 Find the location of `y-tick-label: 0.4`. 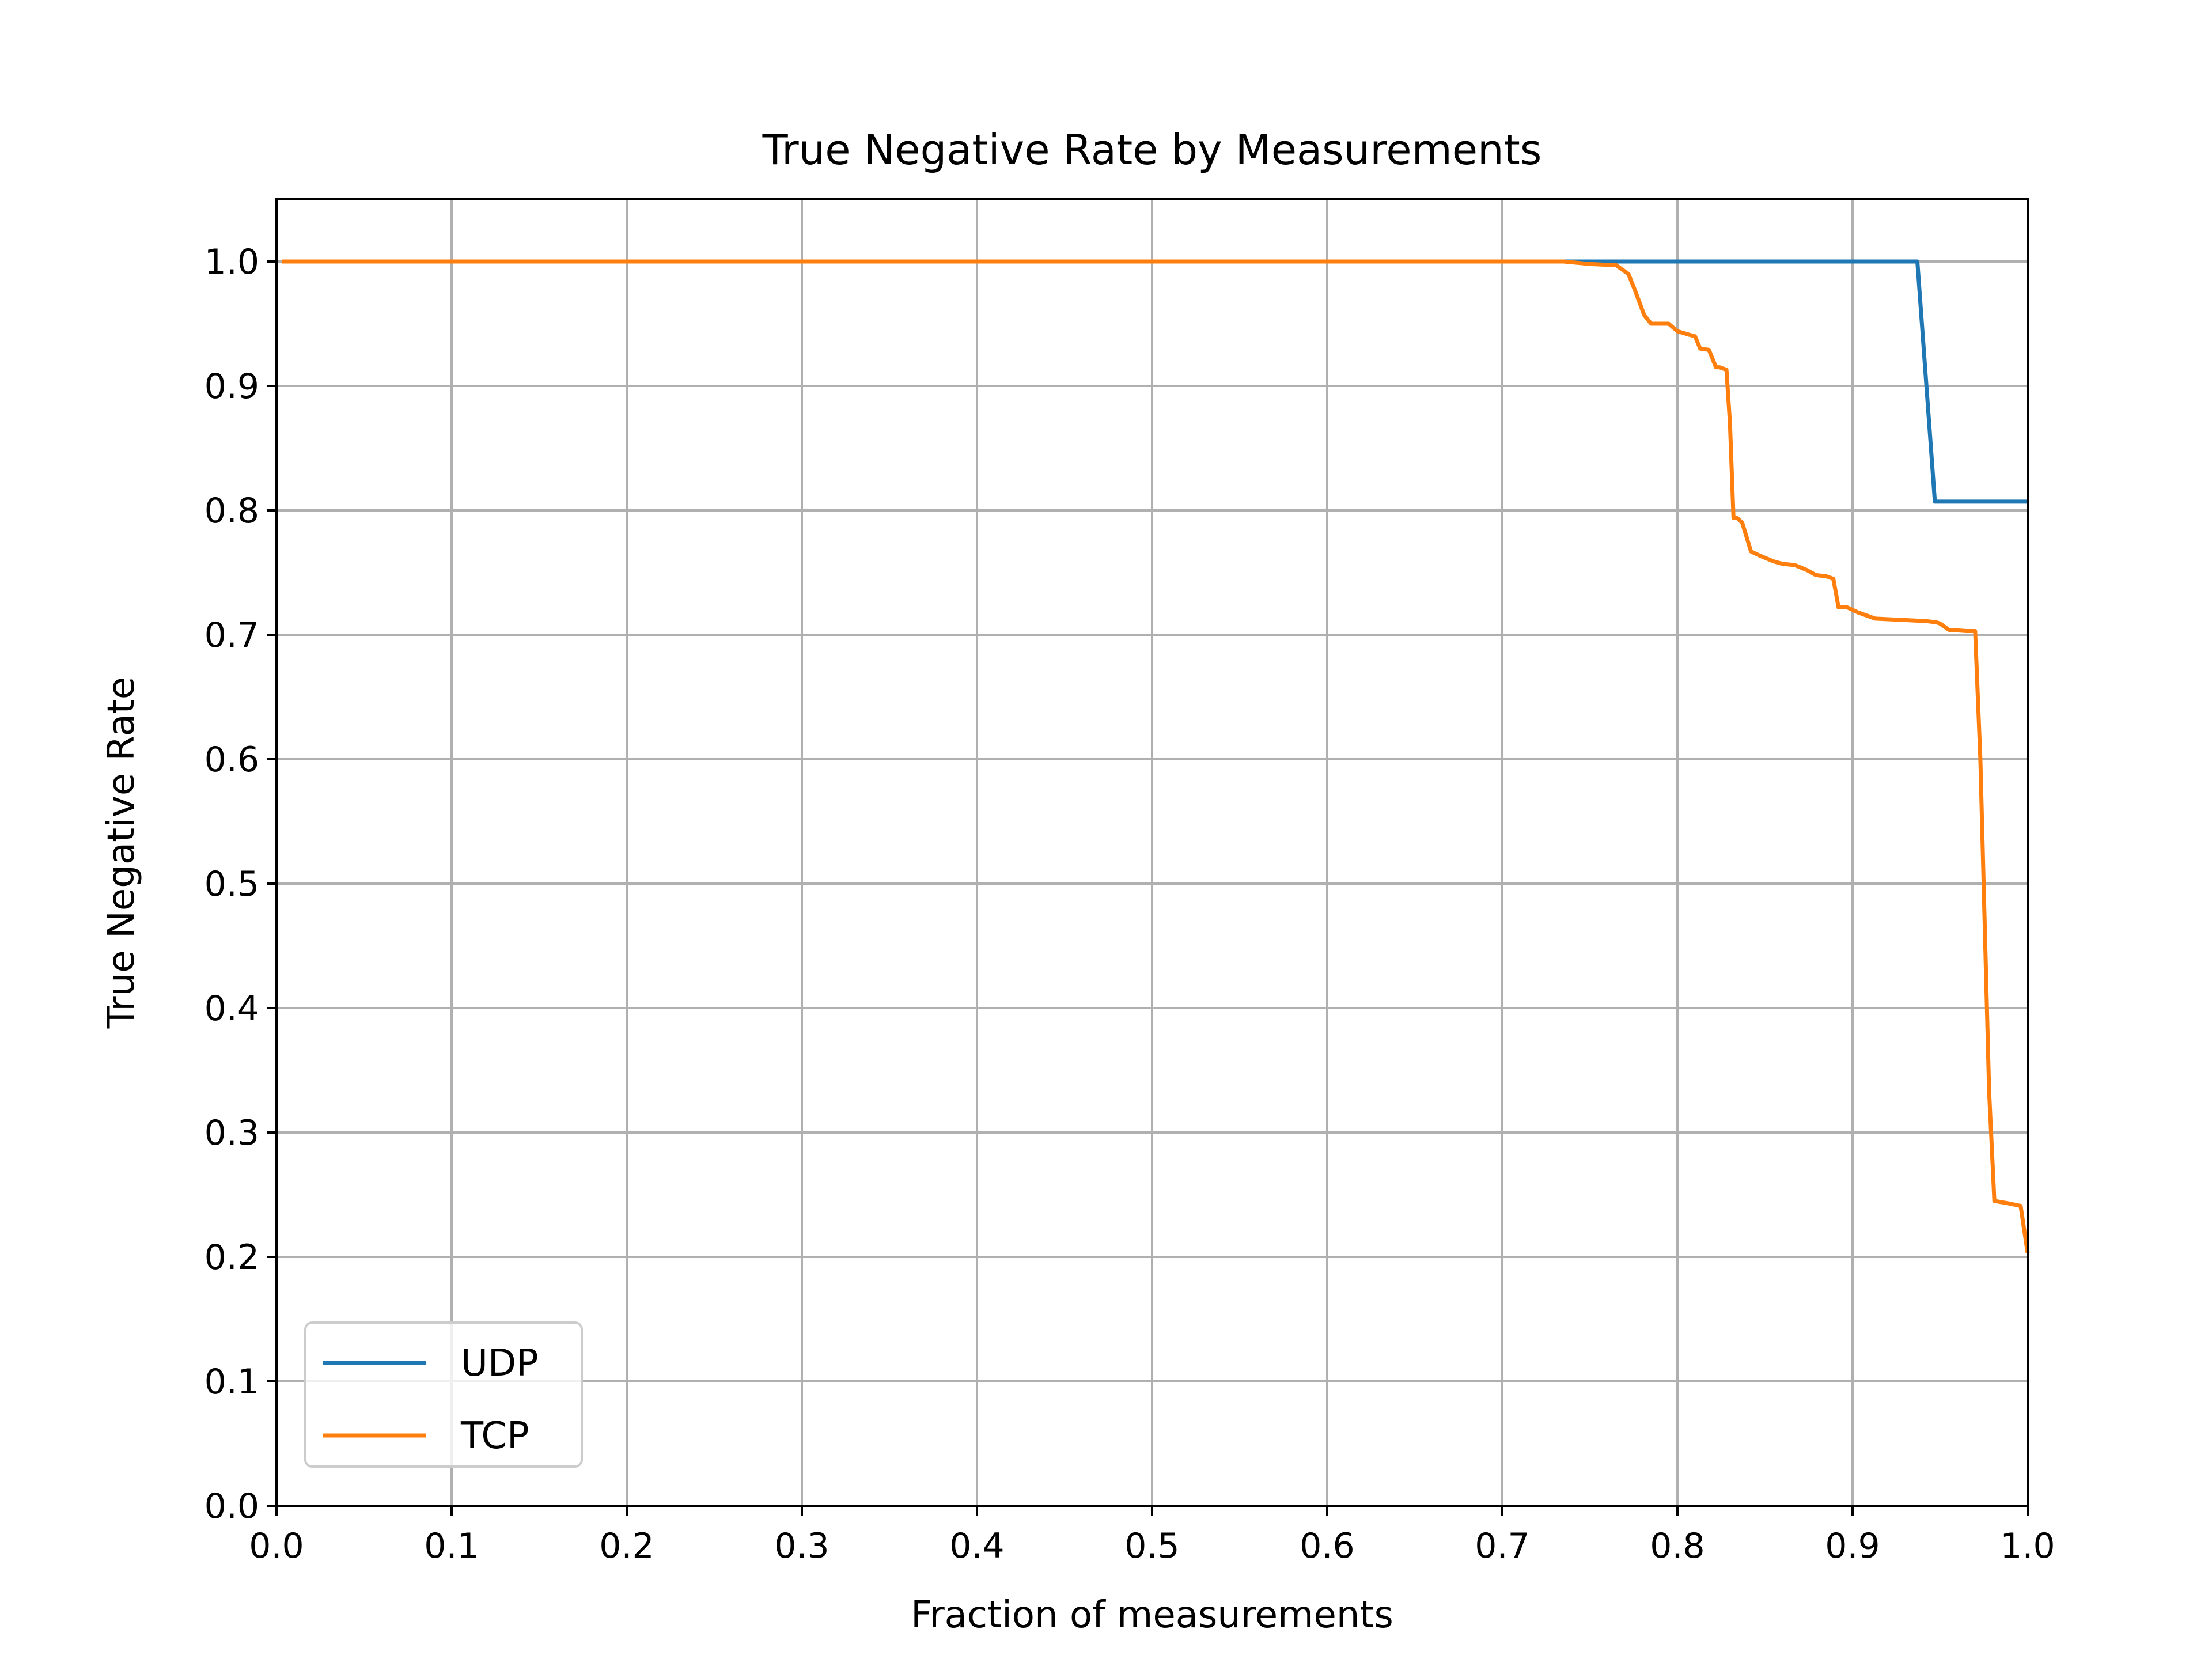

y-tick-label: 0.4 is located at coordinates (231, 1008).